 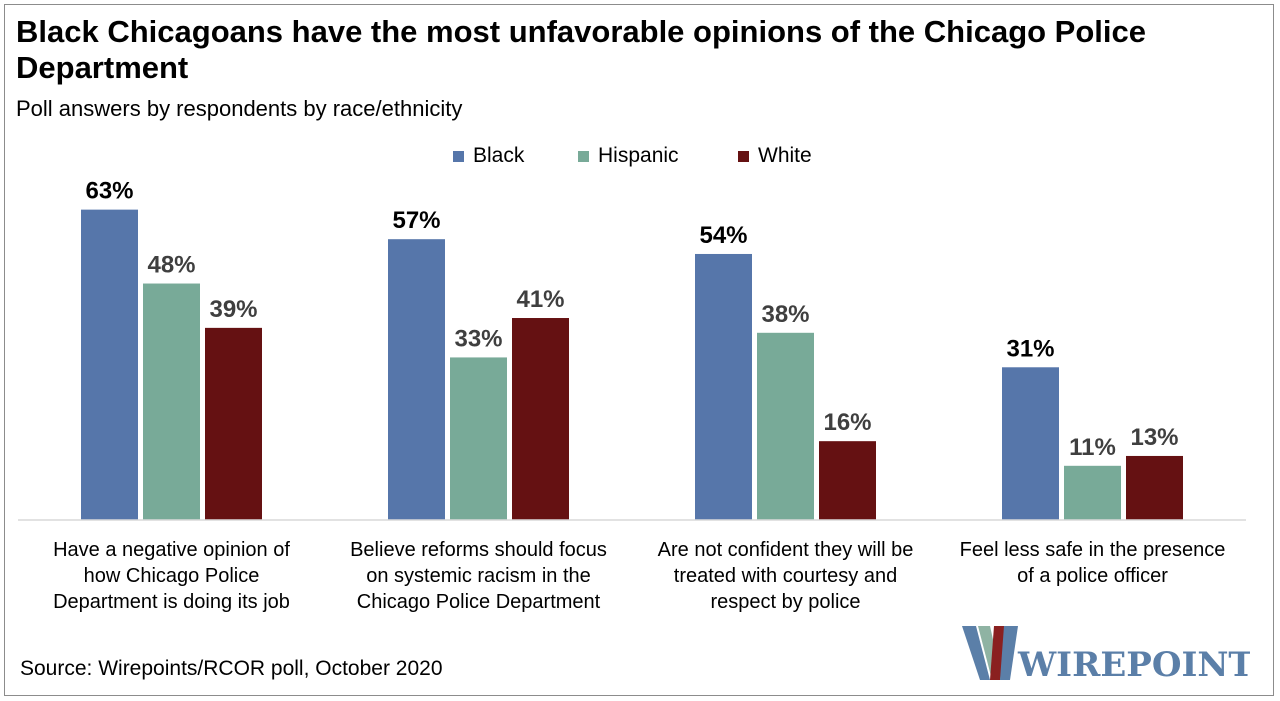 I want to click on data-label-hispanic-3: 38%, so click(x=785, y=314).